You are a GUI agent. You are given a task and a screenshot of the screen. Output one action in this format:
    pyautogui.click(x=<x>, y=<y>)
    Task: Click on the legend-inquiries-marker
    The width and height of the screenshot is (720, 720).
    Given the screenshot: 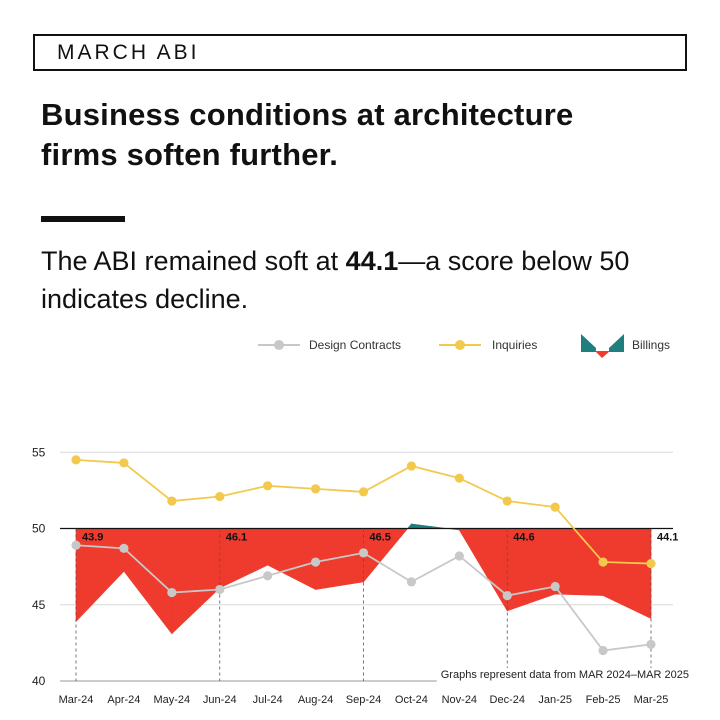 What is the action you would take?
    pyautogui.click(x=460, y=345)
    